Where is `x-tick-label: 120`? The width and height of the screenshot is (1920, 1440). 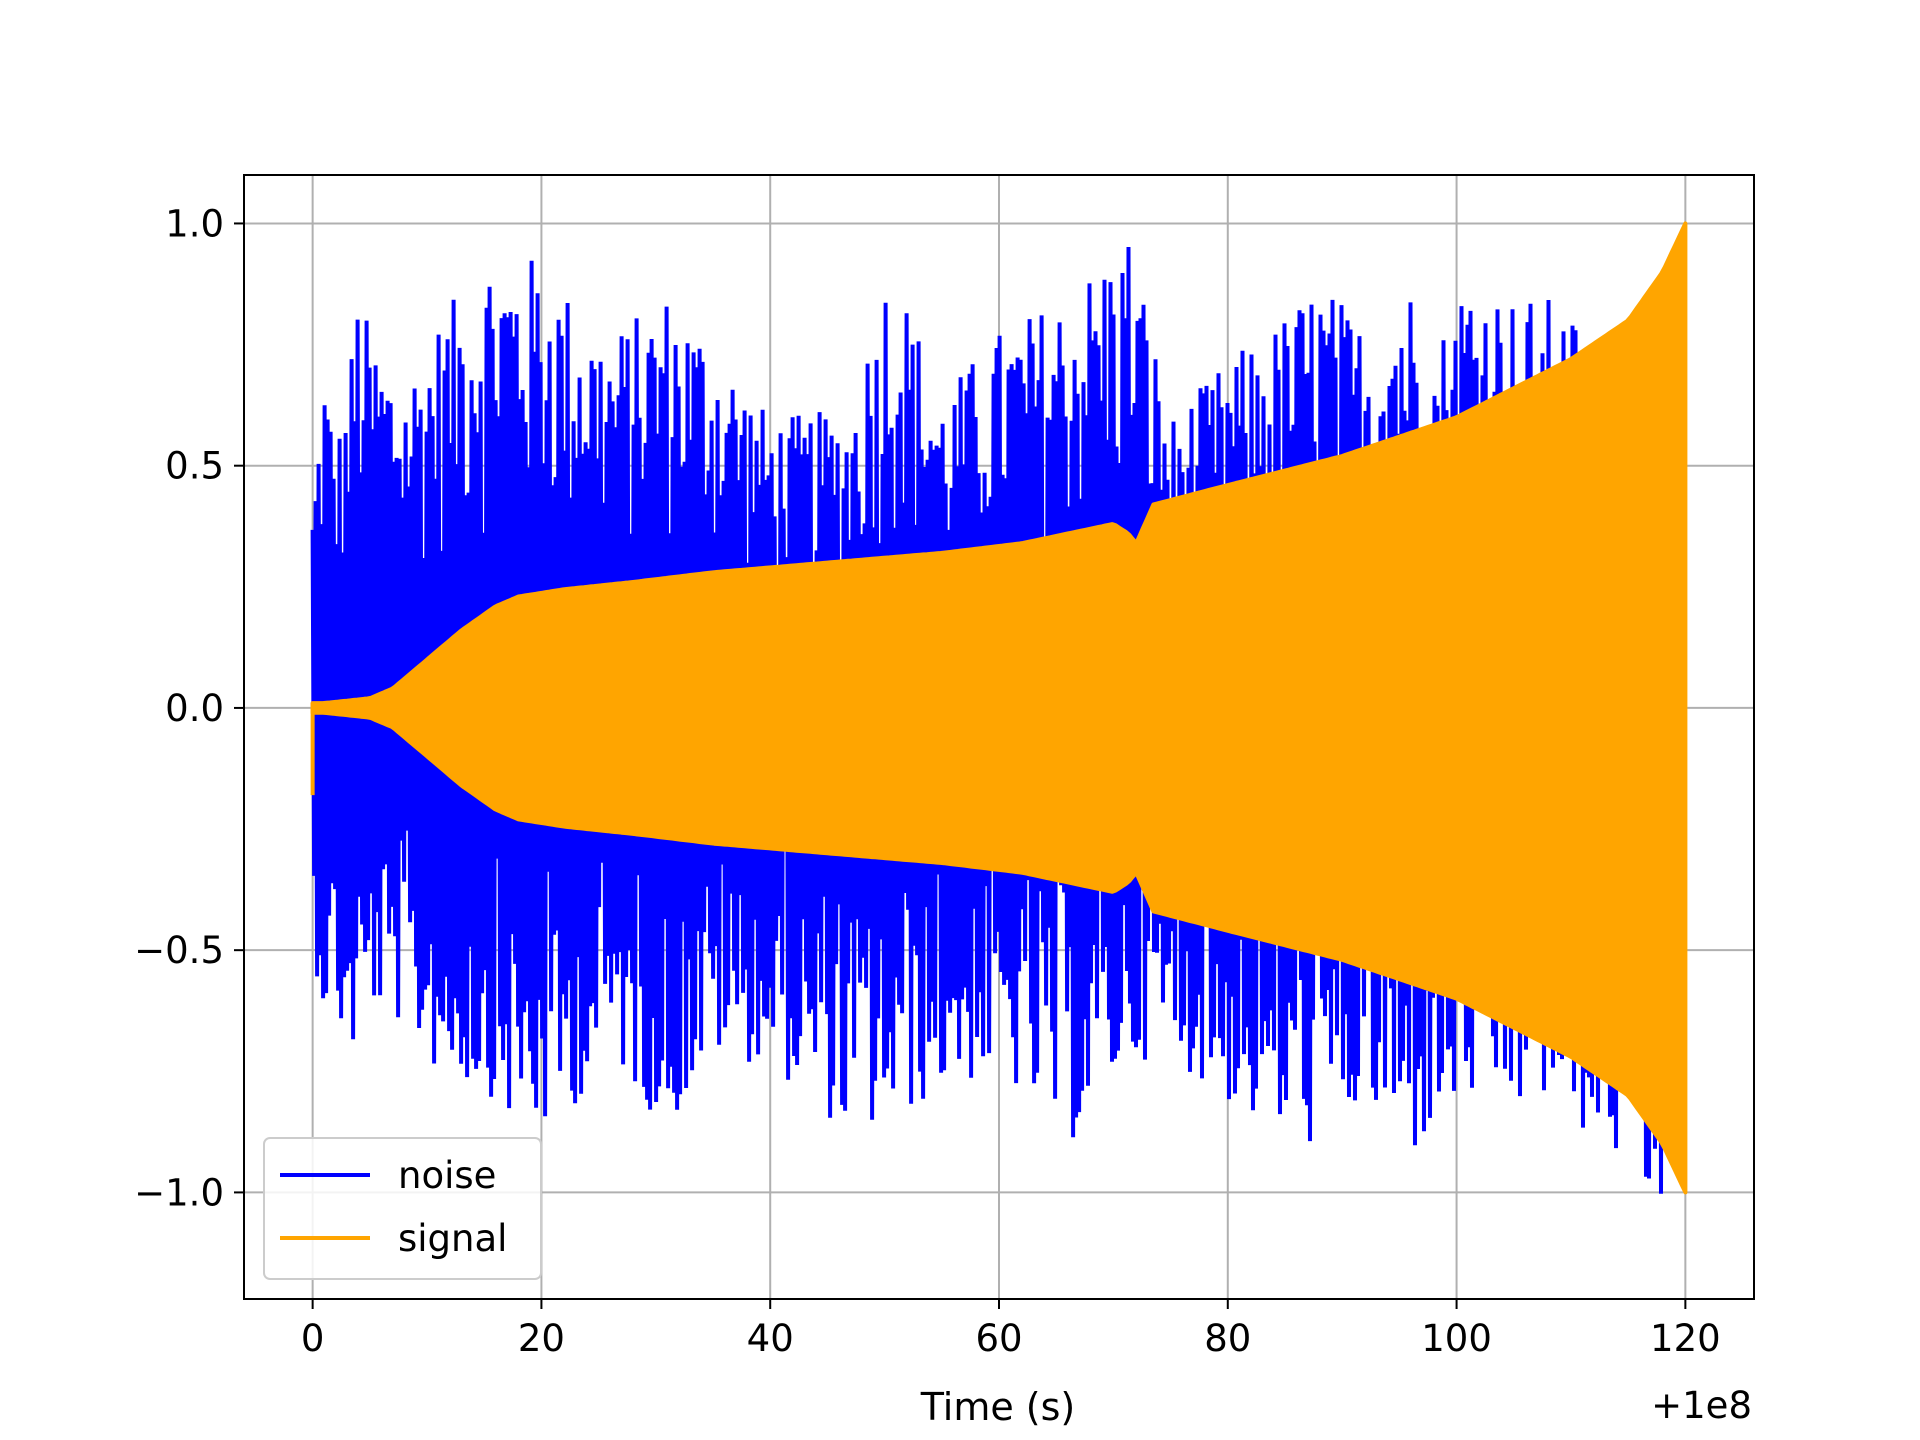 x-tick-label: 120 is located at coordinates (1685, 1338).